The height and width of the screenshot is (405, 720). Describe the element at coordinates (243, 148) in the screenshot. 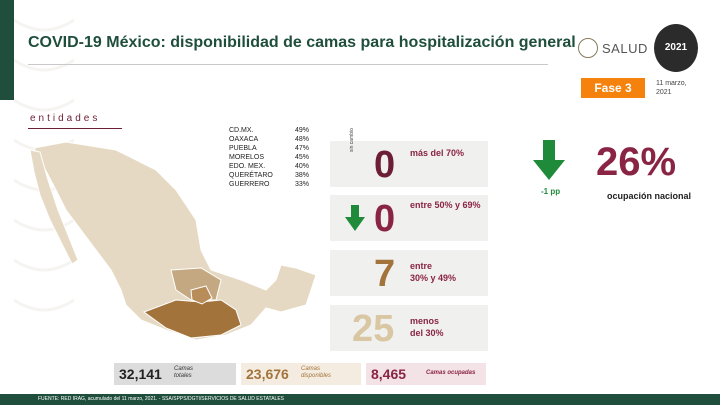

I see `state-name: PUEBLA` at that location.